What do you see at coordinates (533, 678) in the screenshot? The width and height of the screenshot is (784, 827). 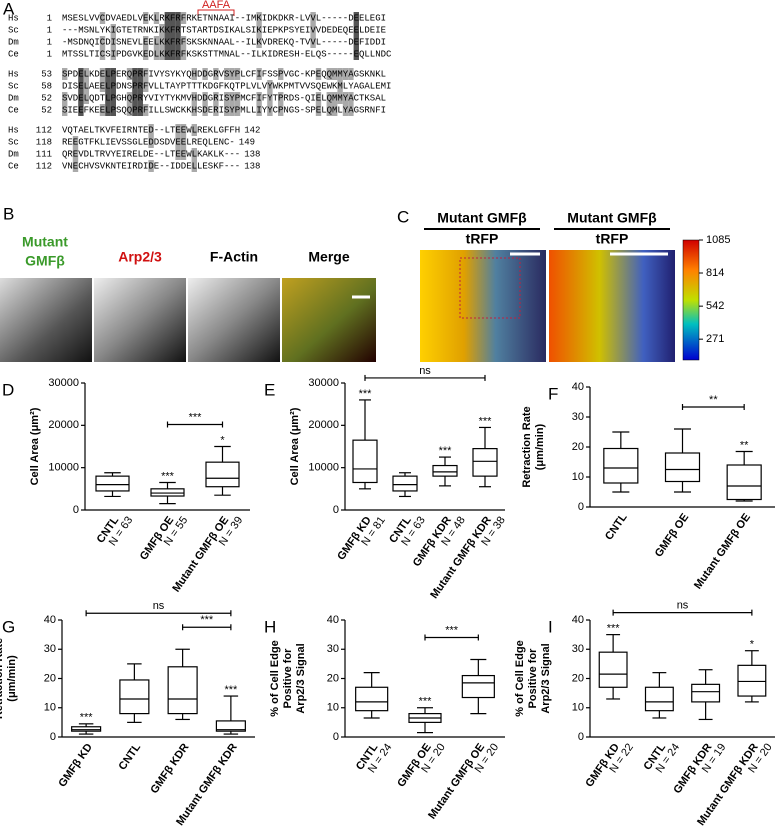 I see `y-axis-label: Positive for` at bounding box center [533, 678].